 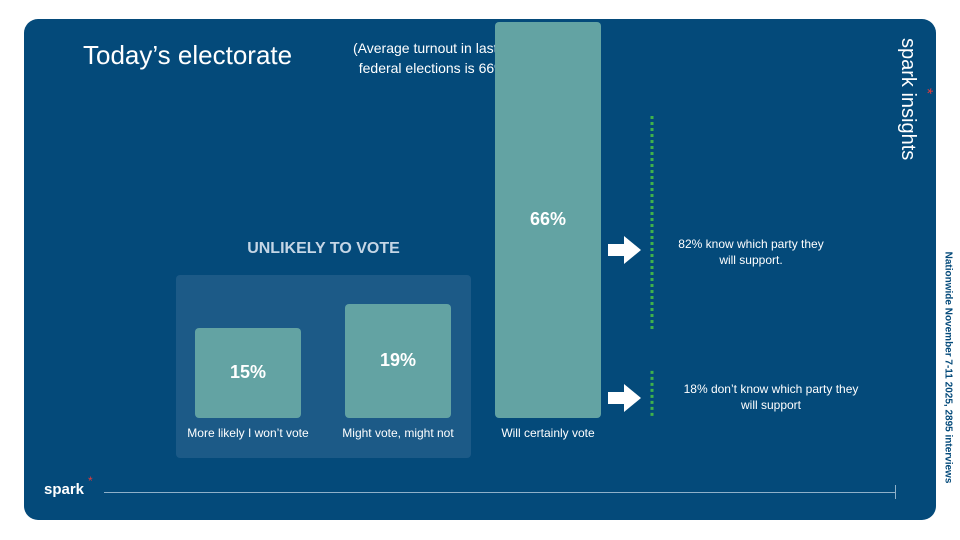 I want to click on bar-value-label: 15%, so click(x=248, y=372).